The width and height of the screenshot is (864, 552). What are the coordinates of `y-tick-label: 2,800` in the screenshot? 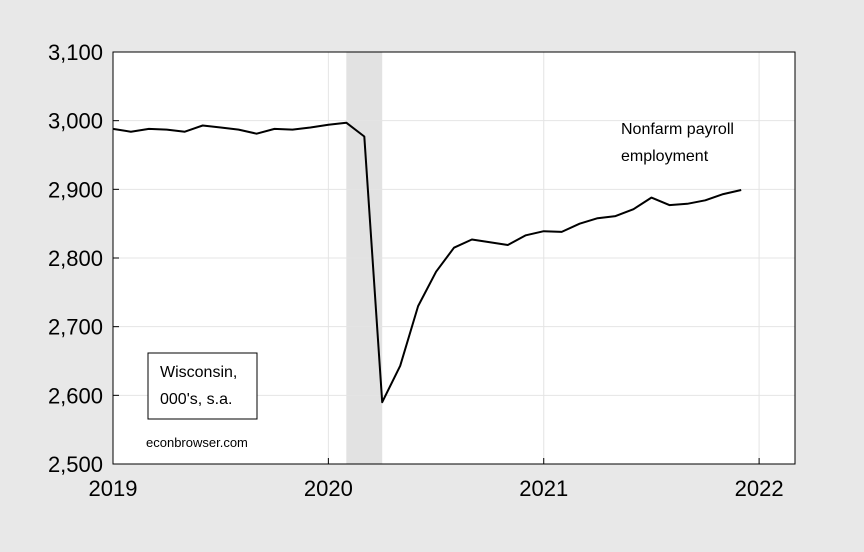 It's located at (75, 258).